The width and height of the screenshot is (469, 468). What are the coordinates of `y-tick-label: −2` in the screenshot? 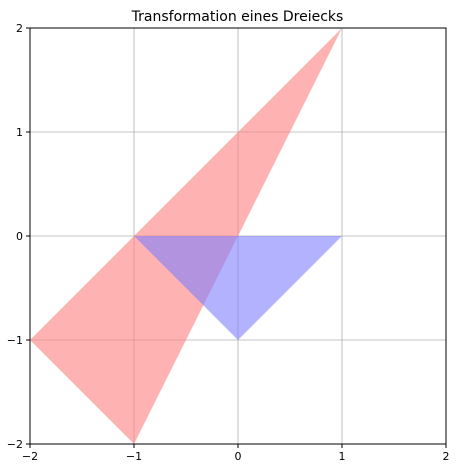 It's located at (15, 444).